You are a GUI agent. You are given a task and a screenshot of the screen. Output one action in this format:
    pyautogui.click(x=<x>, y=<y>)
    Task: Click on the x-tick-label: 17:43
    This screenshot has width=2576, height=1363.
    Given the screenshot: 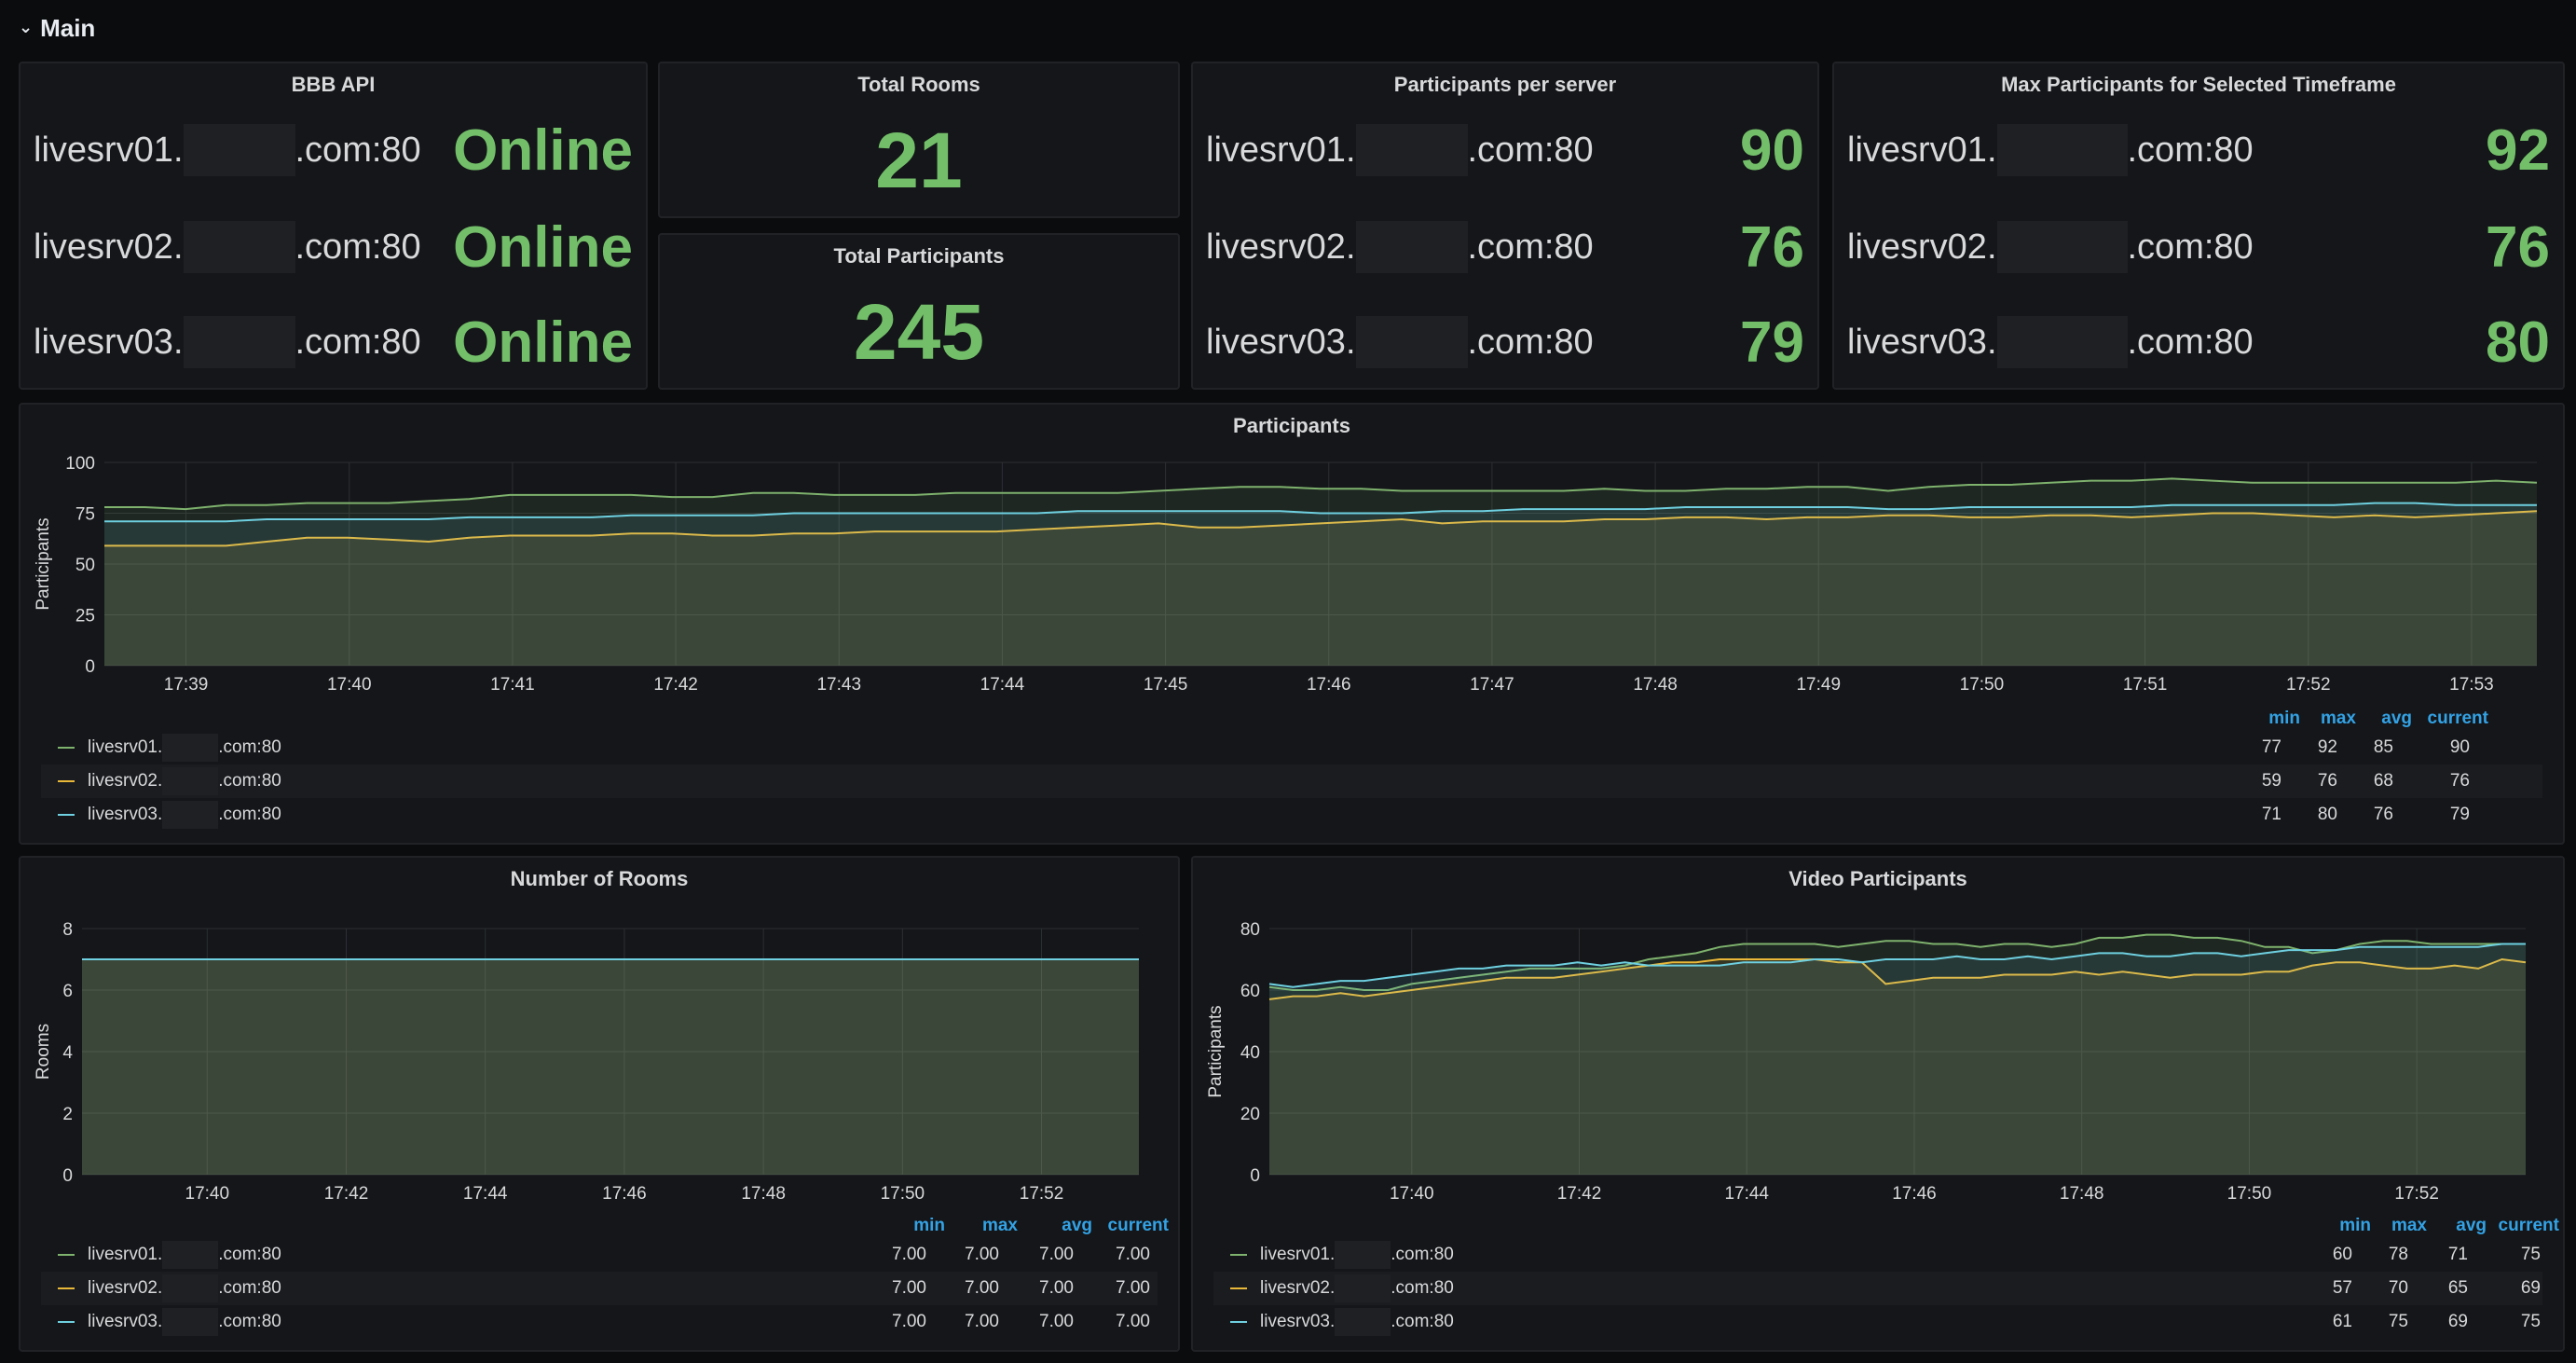 What is the action you would take?
    pyautogui.click(x=838, y=685)
    